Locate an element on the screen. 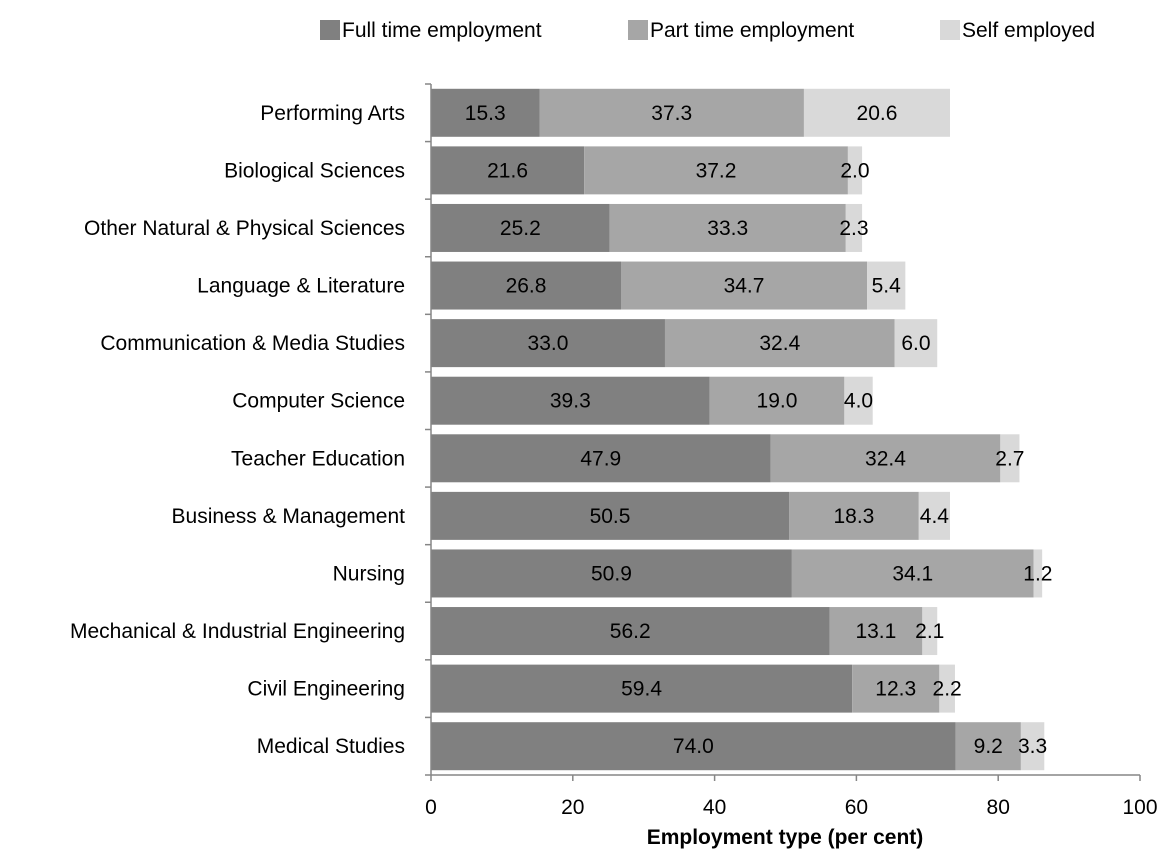 The width and height of the screenshot is (1166, 856). bar-self-employed-teacher-education is located at coordinates (1010, 458).